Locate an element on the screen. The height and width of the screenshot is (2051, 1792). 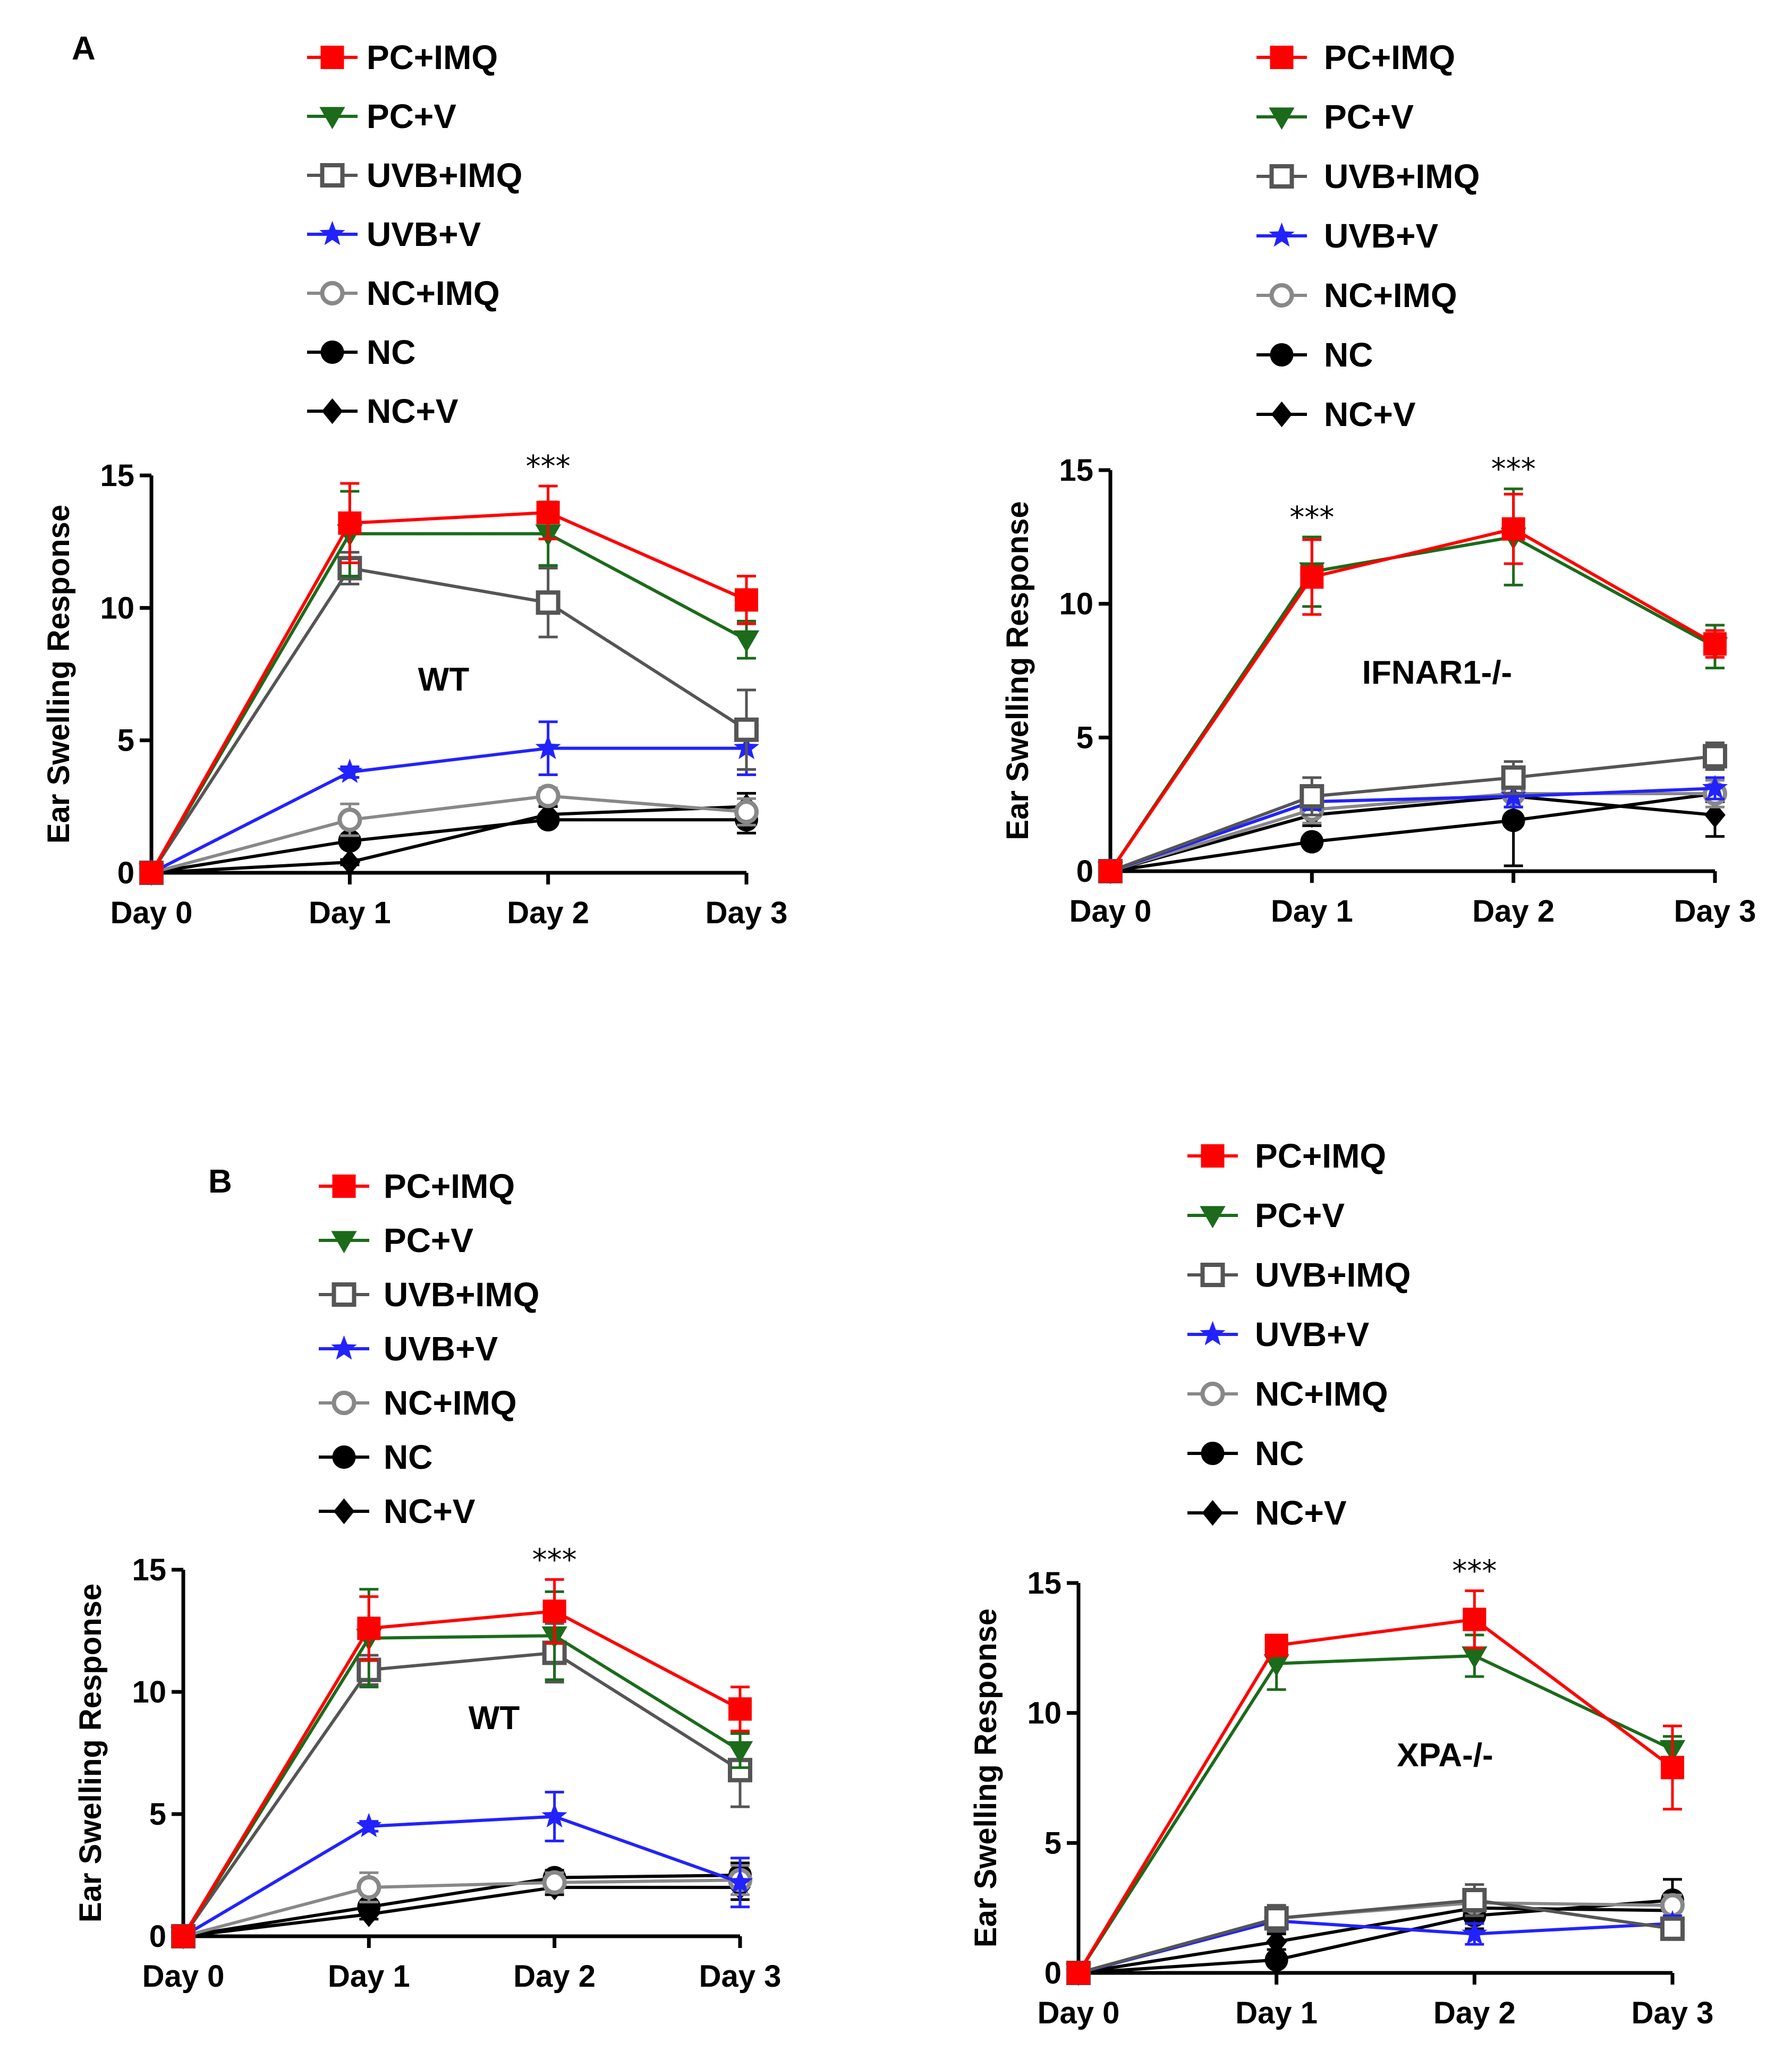
chart-b-xpa-legend-item-uvb-imq: UVB+IMQ is located at coordinates (1299, 1275).